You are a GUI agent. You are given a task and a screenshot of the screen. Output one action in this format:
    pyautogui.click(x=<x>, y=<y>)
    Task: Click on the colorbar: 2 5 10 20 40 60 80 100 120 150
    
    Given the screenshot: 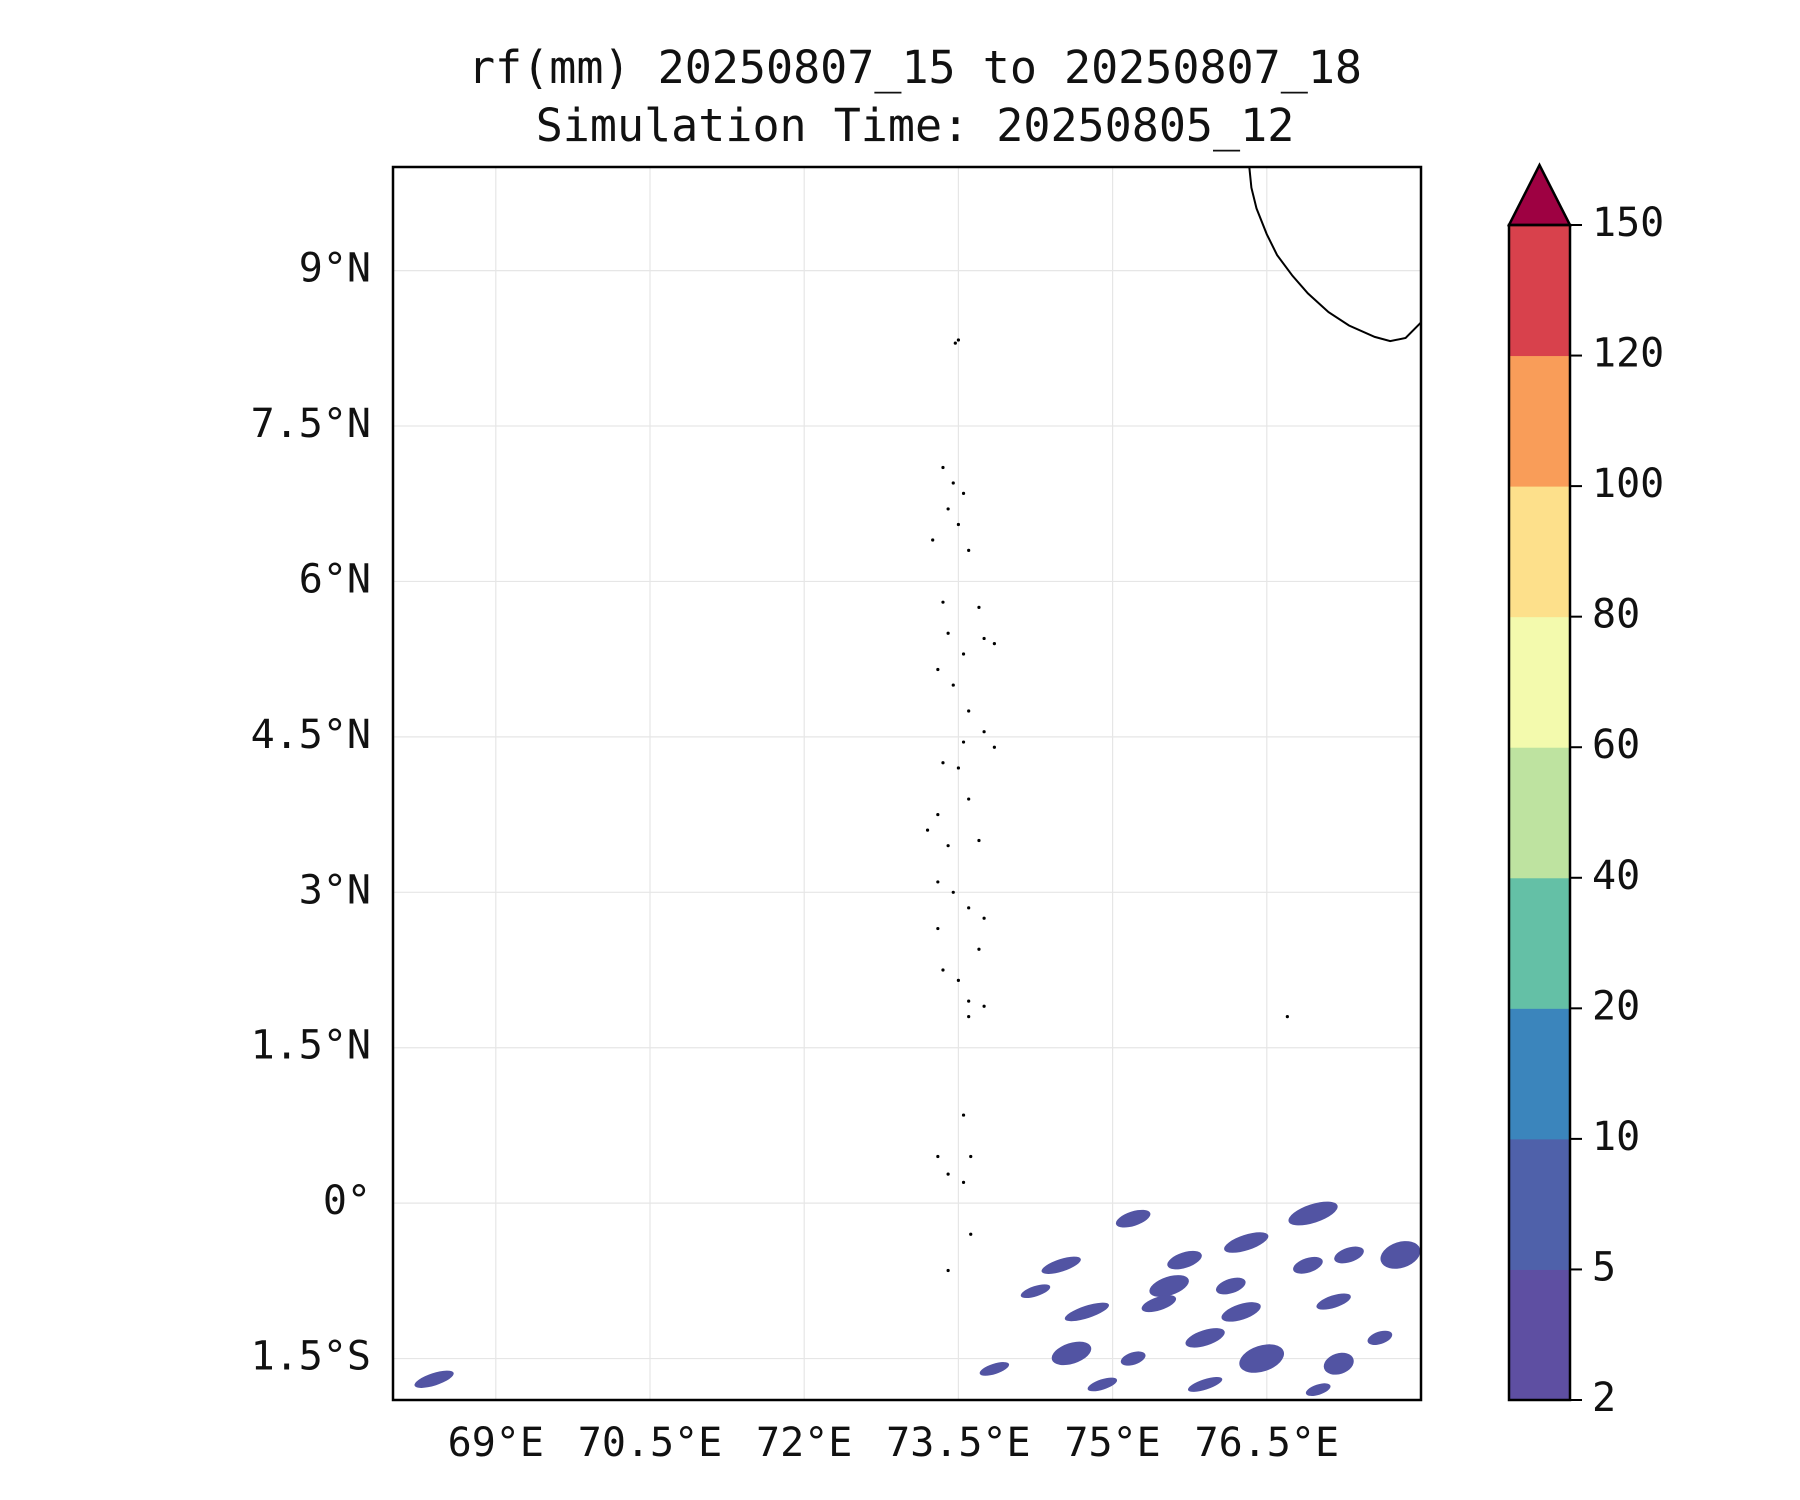 What is the action you would take?
    pyautogui.click(x=1585, y=791)
    